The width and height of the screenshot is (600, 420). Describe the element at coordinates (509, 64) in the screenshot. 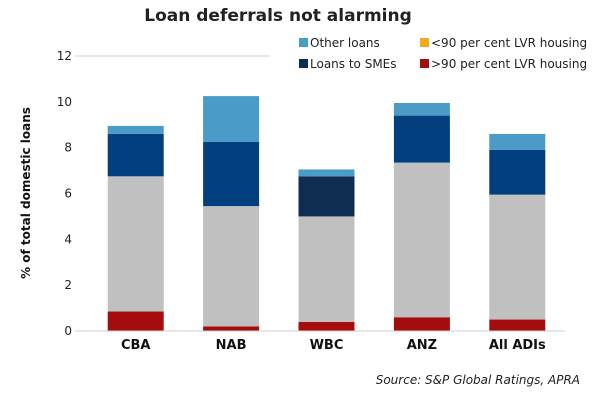

I see `legend-label: >90 per cent LVR housing` at that location.